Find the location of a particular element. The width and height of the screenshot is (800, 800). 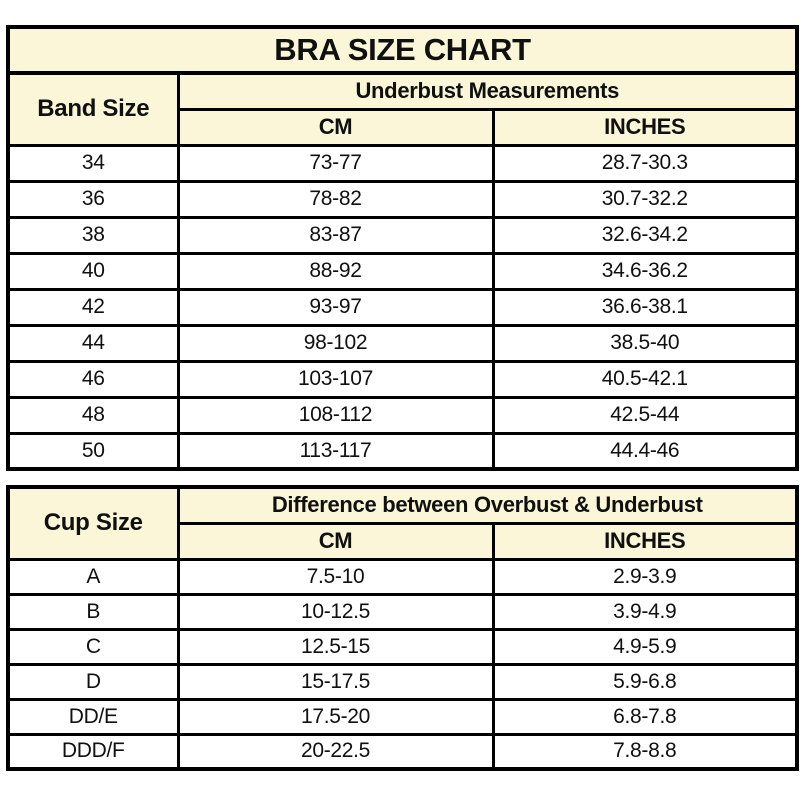

table-row: 36 78-82 30.7-32.2 is located at coordinates (402, 199).